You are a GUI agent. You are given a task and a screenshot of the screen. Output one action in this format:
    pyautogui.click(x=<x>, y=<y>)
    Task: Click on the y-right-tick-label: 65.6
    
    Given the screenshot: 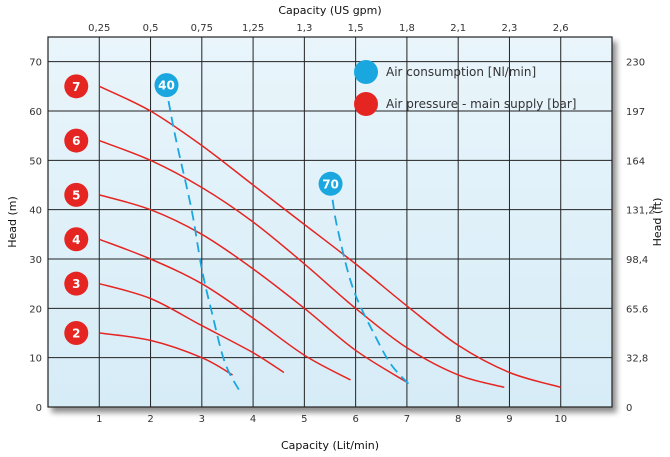 What is the action you would take?
    pyautogui.click(x=637, y=309)
    